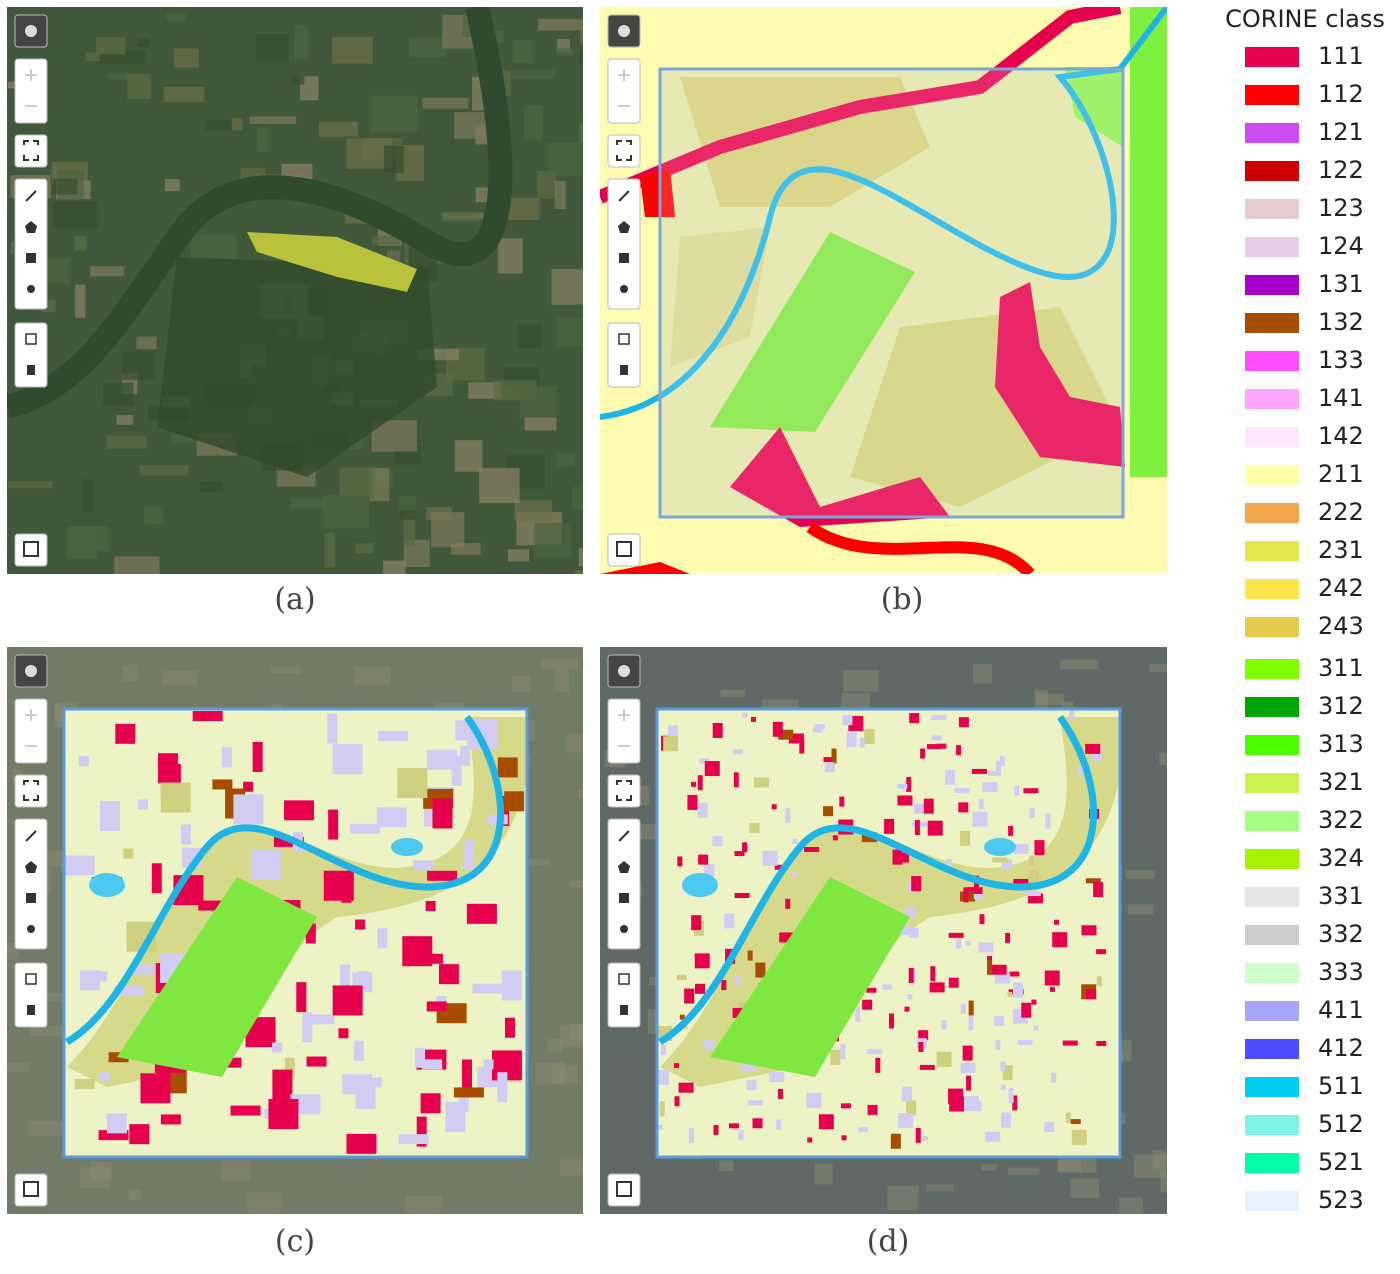 The height and width of the screenshot is (1274, 1400). I want to click on polygon-icon, so click(624, 867).